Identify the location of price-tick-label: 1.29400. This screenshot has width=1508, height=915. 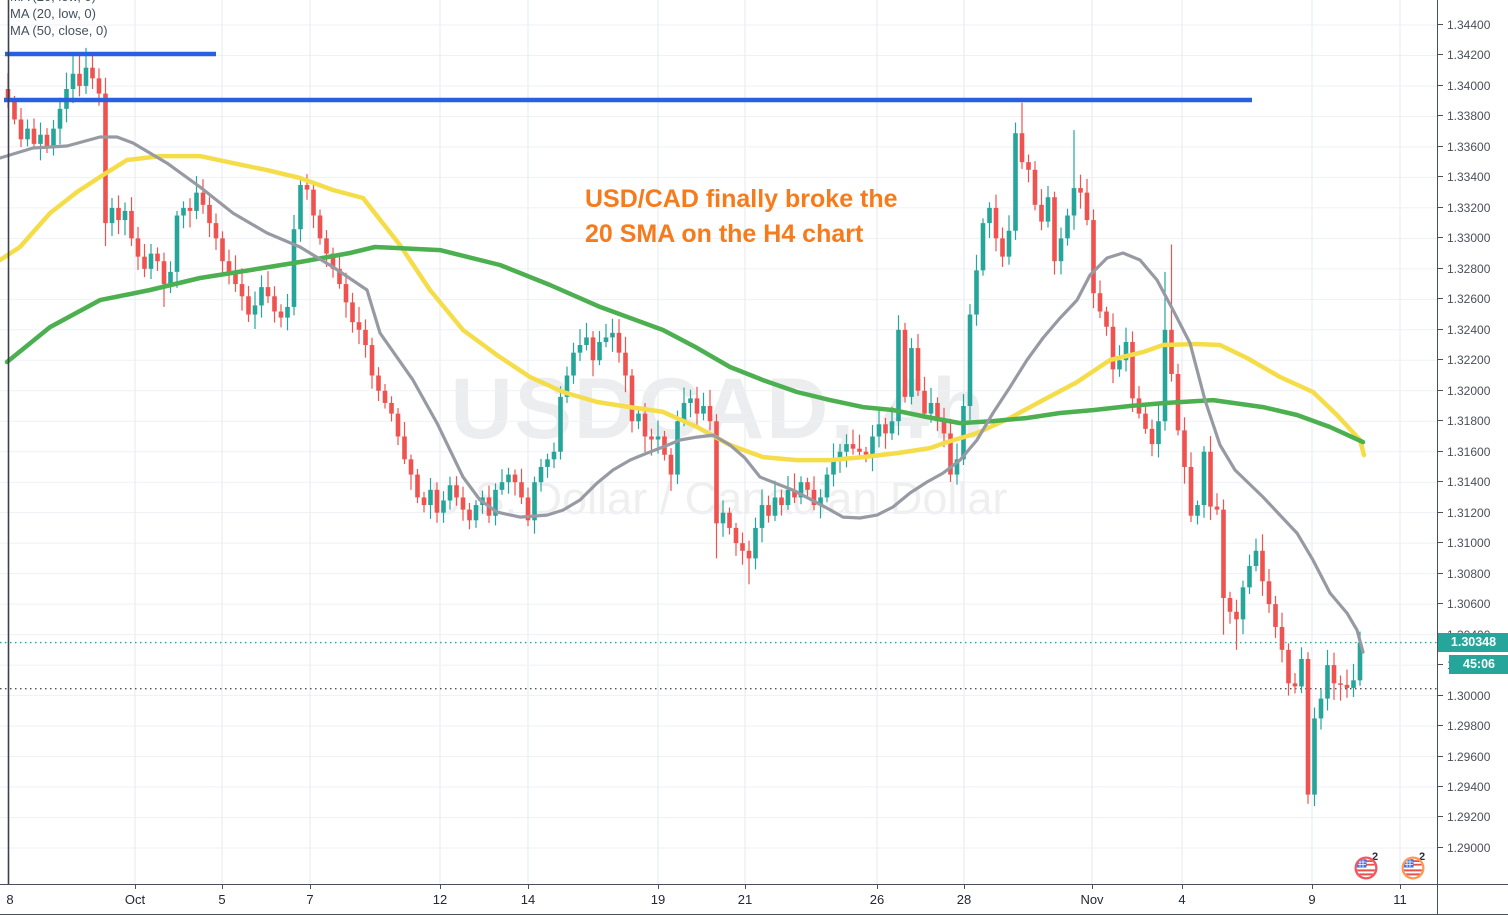
(1473, 787).